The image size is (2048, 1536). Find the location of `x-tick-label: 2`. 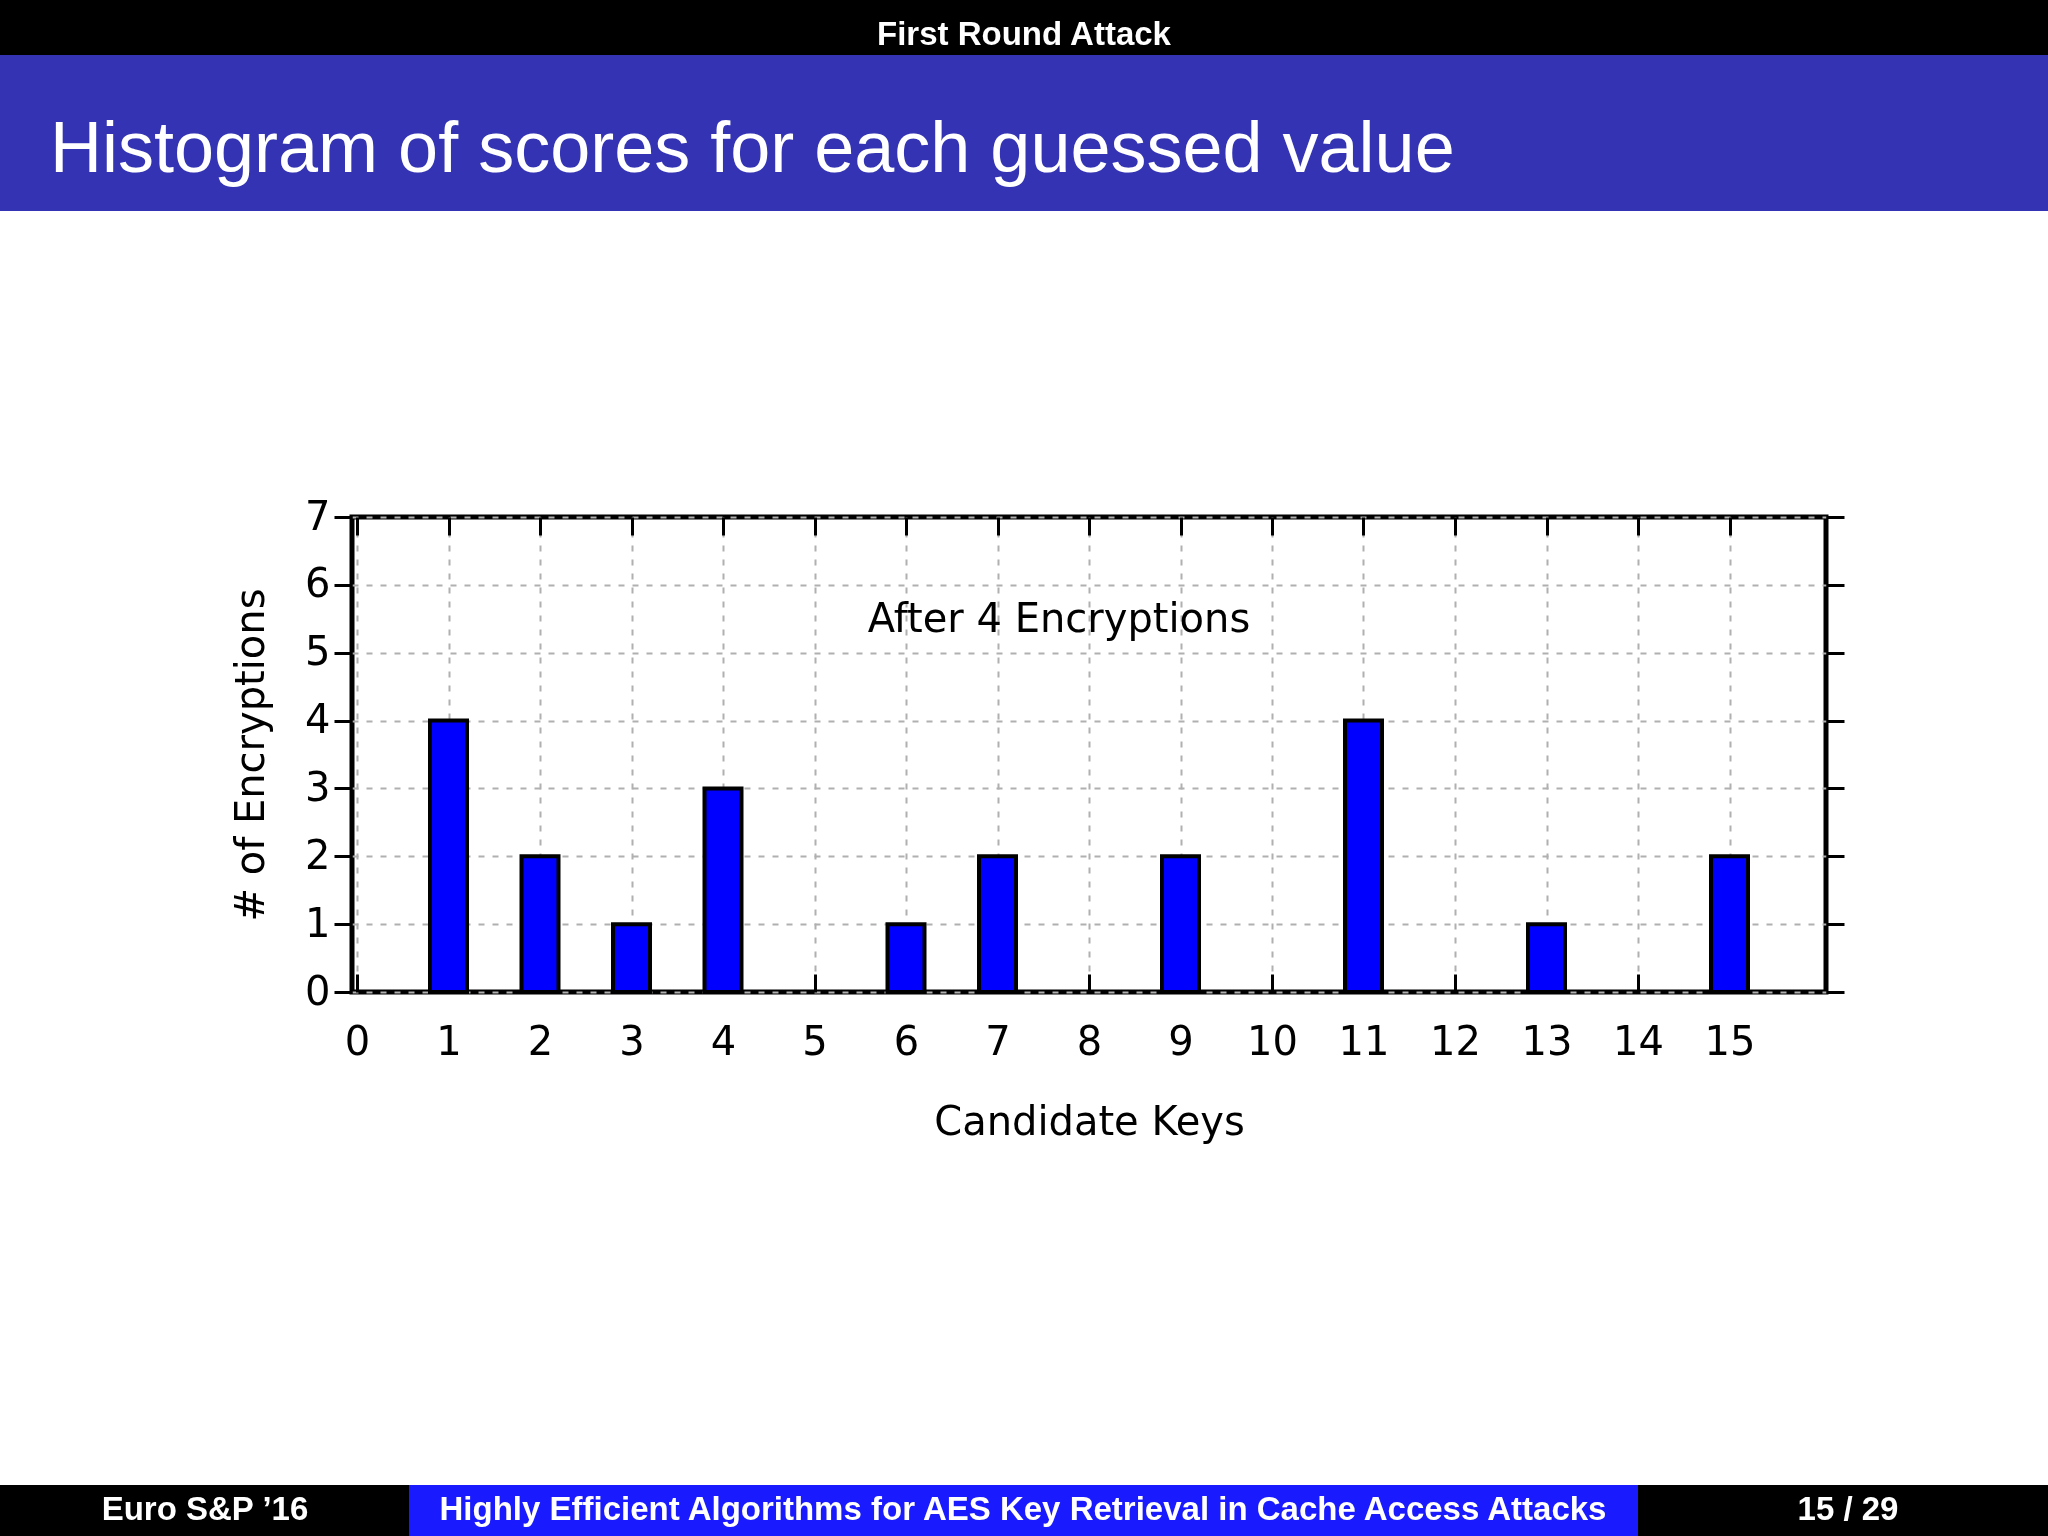

x-tick-label: 2 is located at coordinates (540, 1040).